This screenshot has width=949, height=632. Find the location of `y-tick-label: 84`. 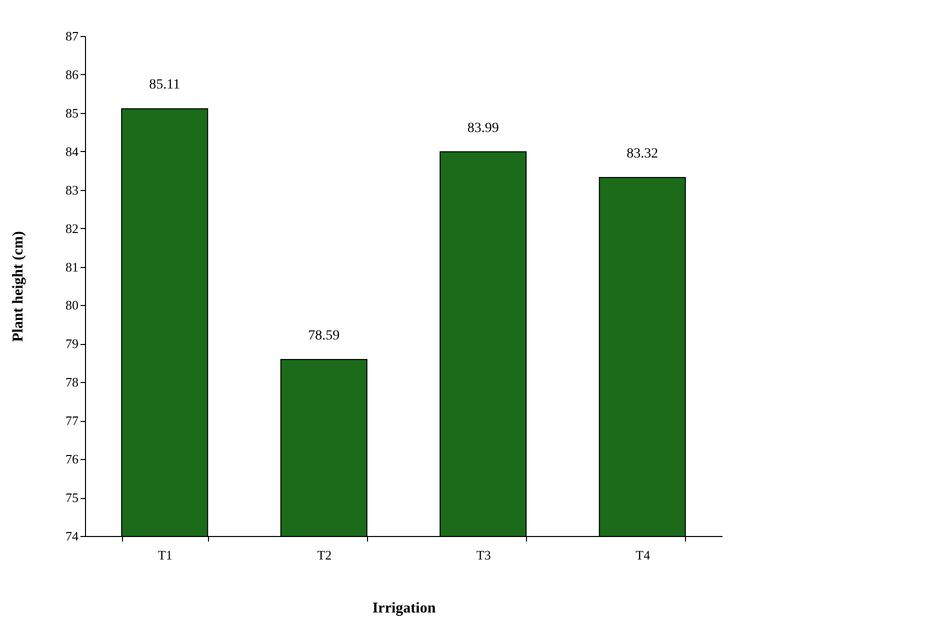

y-tick-label: 84 is located at coordinates (72, 151).